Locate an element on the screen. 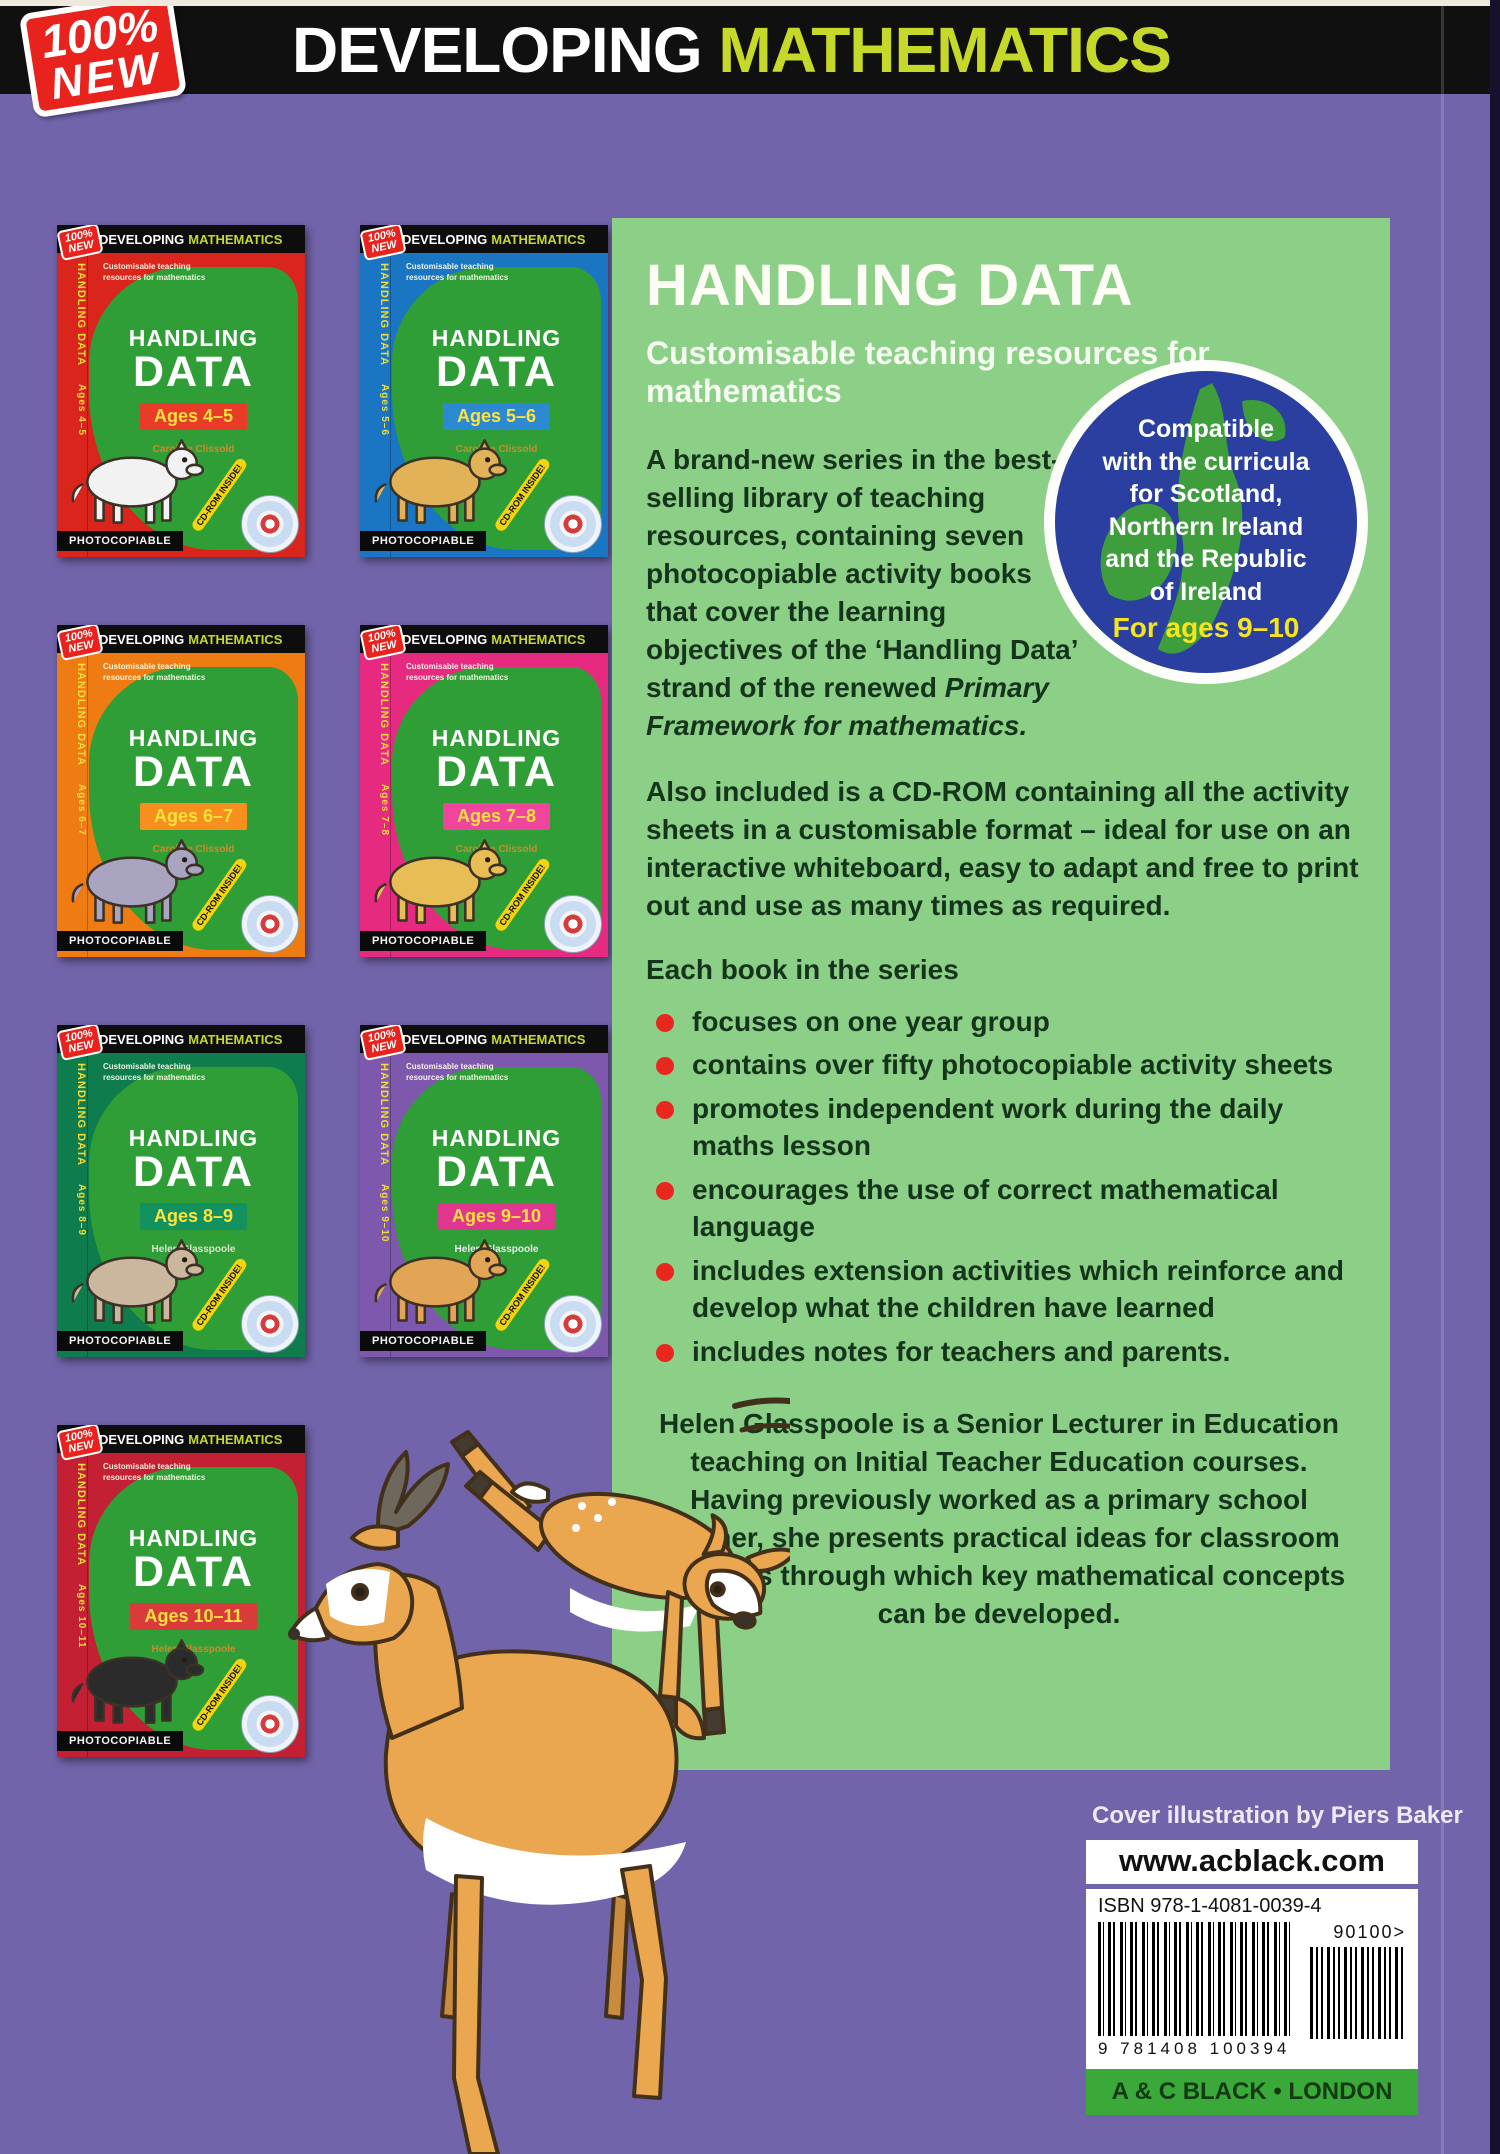 Image resolution: width=1500 pixels, height=2154 pixels. giraffe-illustration is located at coordinates (441, 481).